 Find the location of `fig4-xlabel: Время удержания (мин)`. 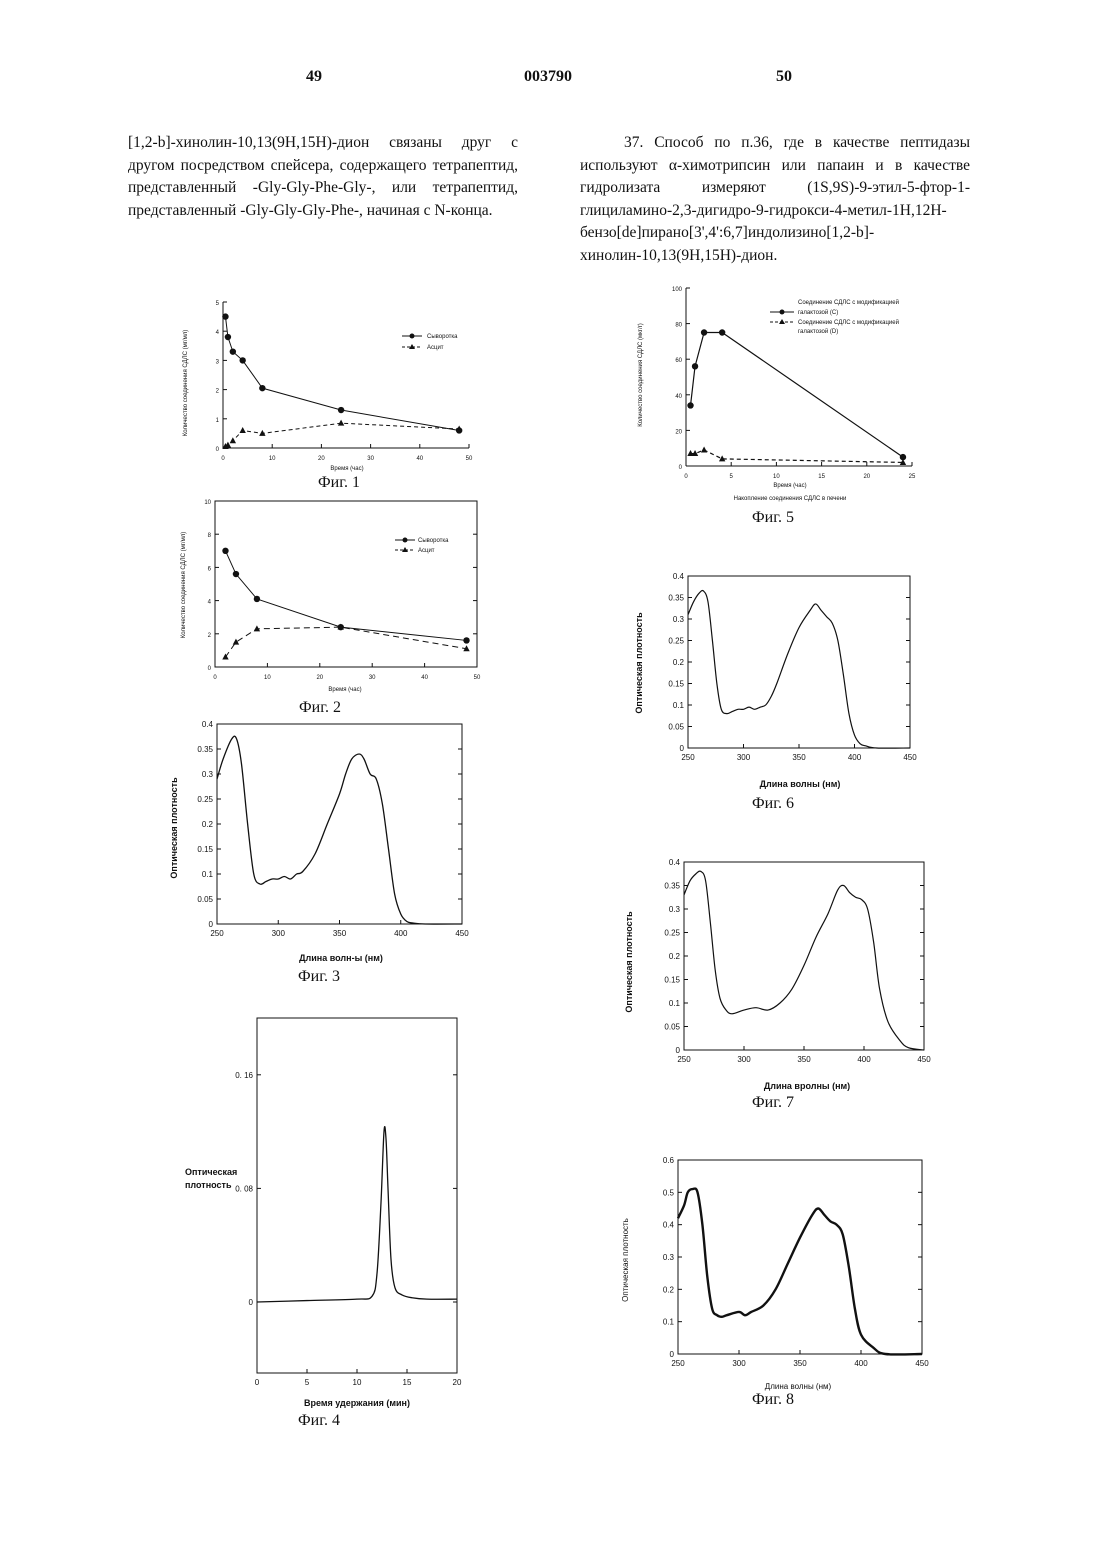

fig4-xlabel: Время удержания (мин) is located at coordinates (357, 1403).